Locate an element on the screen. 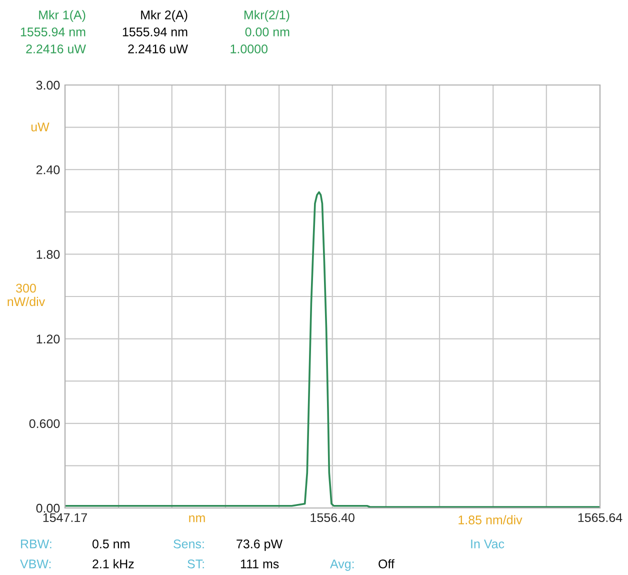 Image resolution: width=628 pixels, height=575 pixels. y-tick-label: 2.40 is located at coordinates (48, 169).